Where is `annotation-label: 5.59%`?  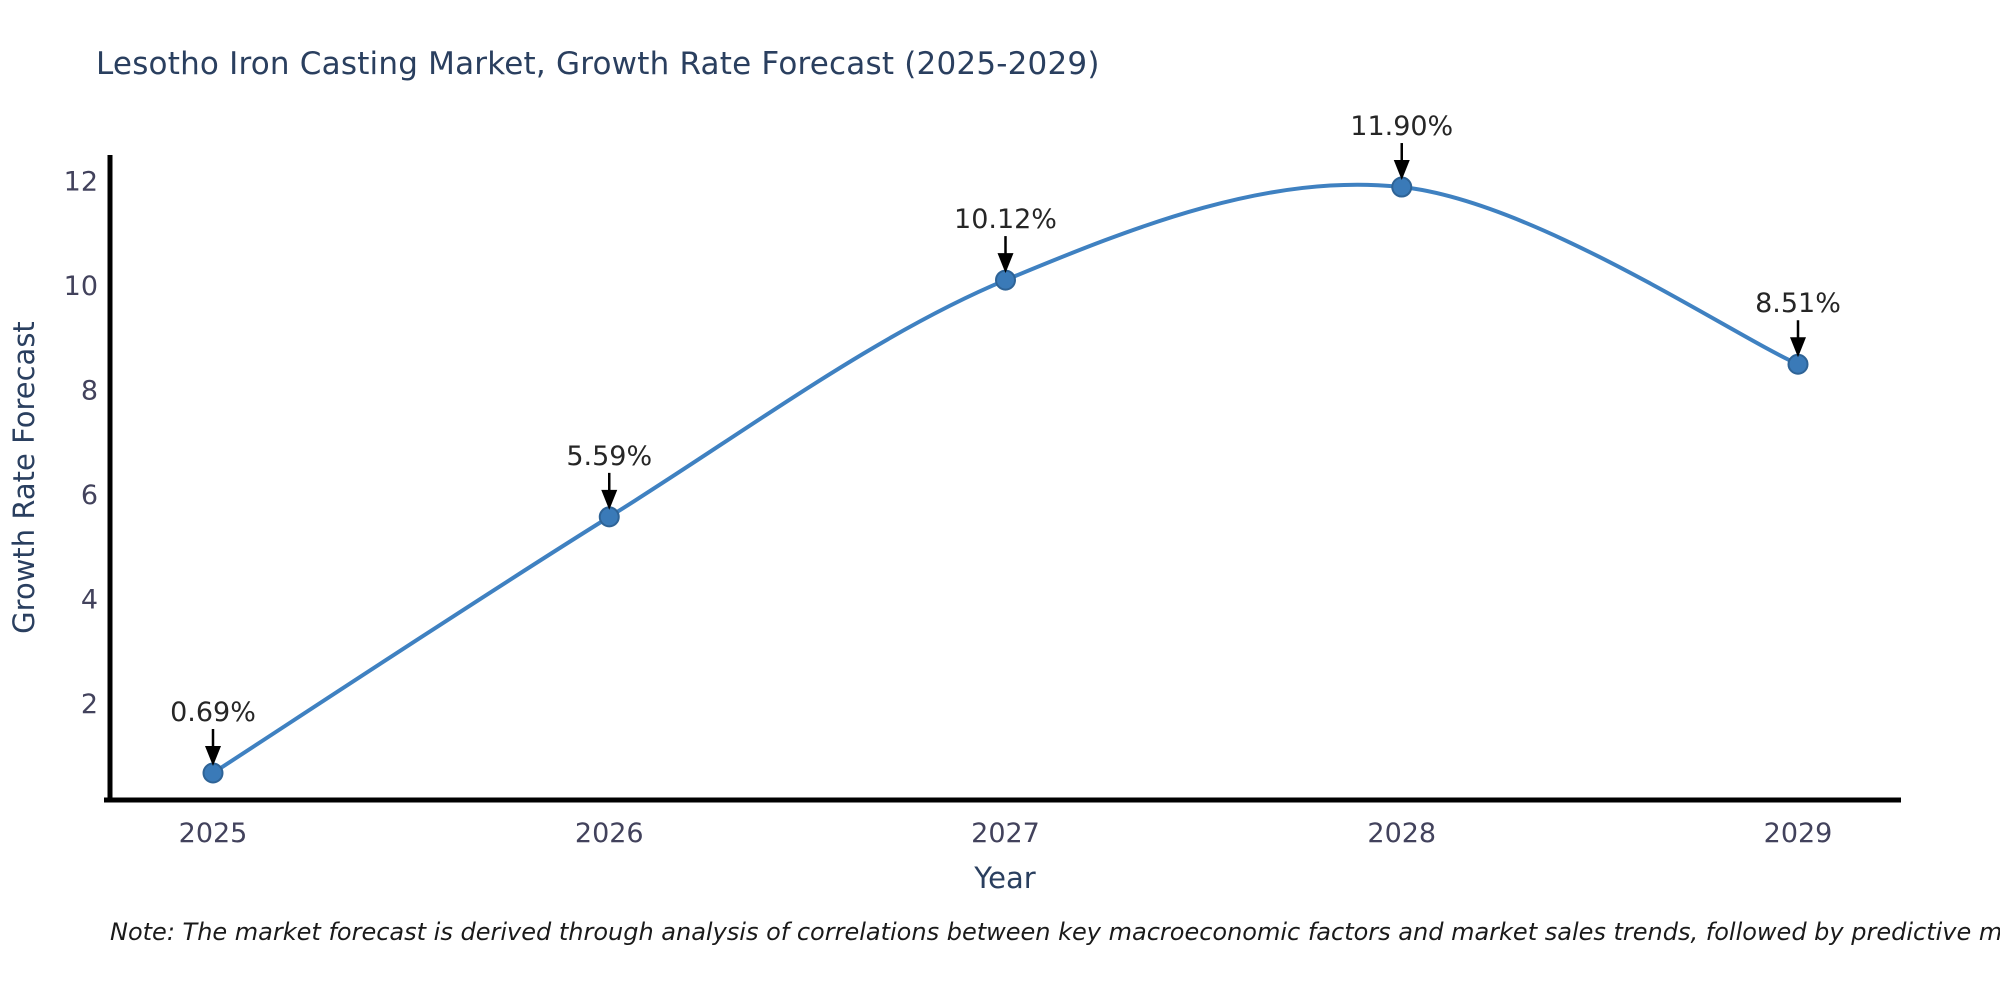 annotation-label: 5.59% is located at coordinates (609, 456).